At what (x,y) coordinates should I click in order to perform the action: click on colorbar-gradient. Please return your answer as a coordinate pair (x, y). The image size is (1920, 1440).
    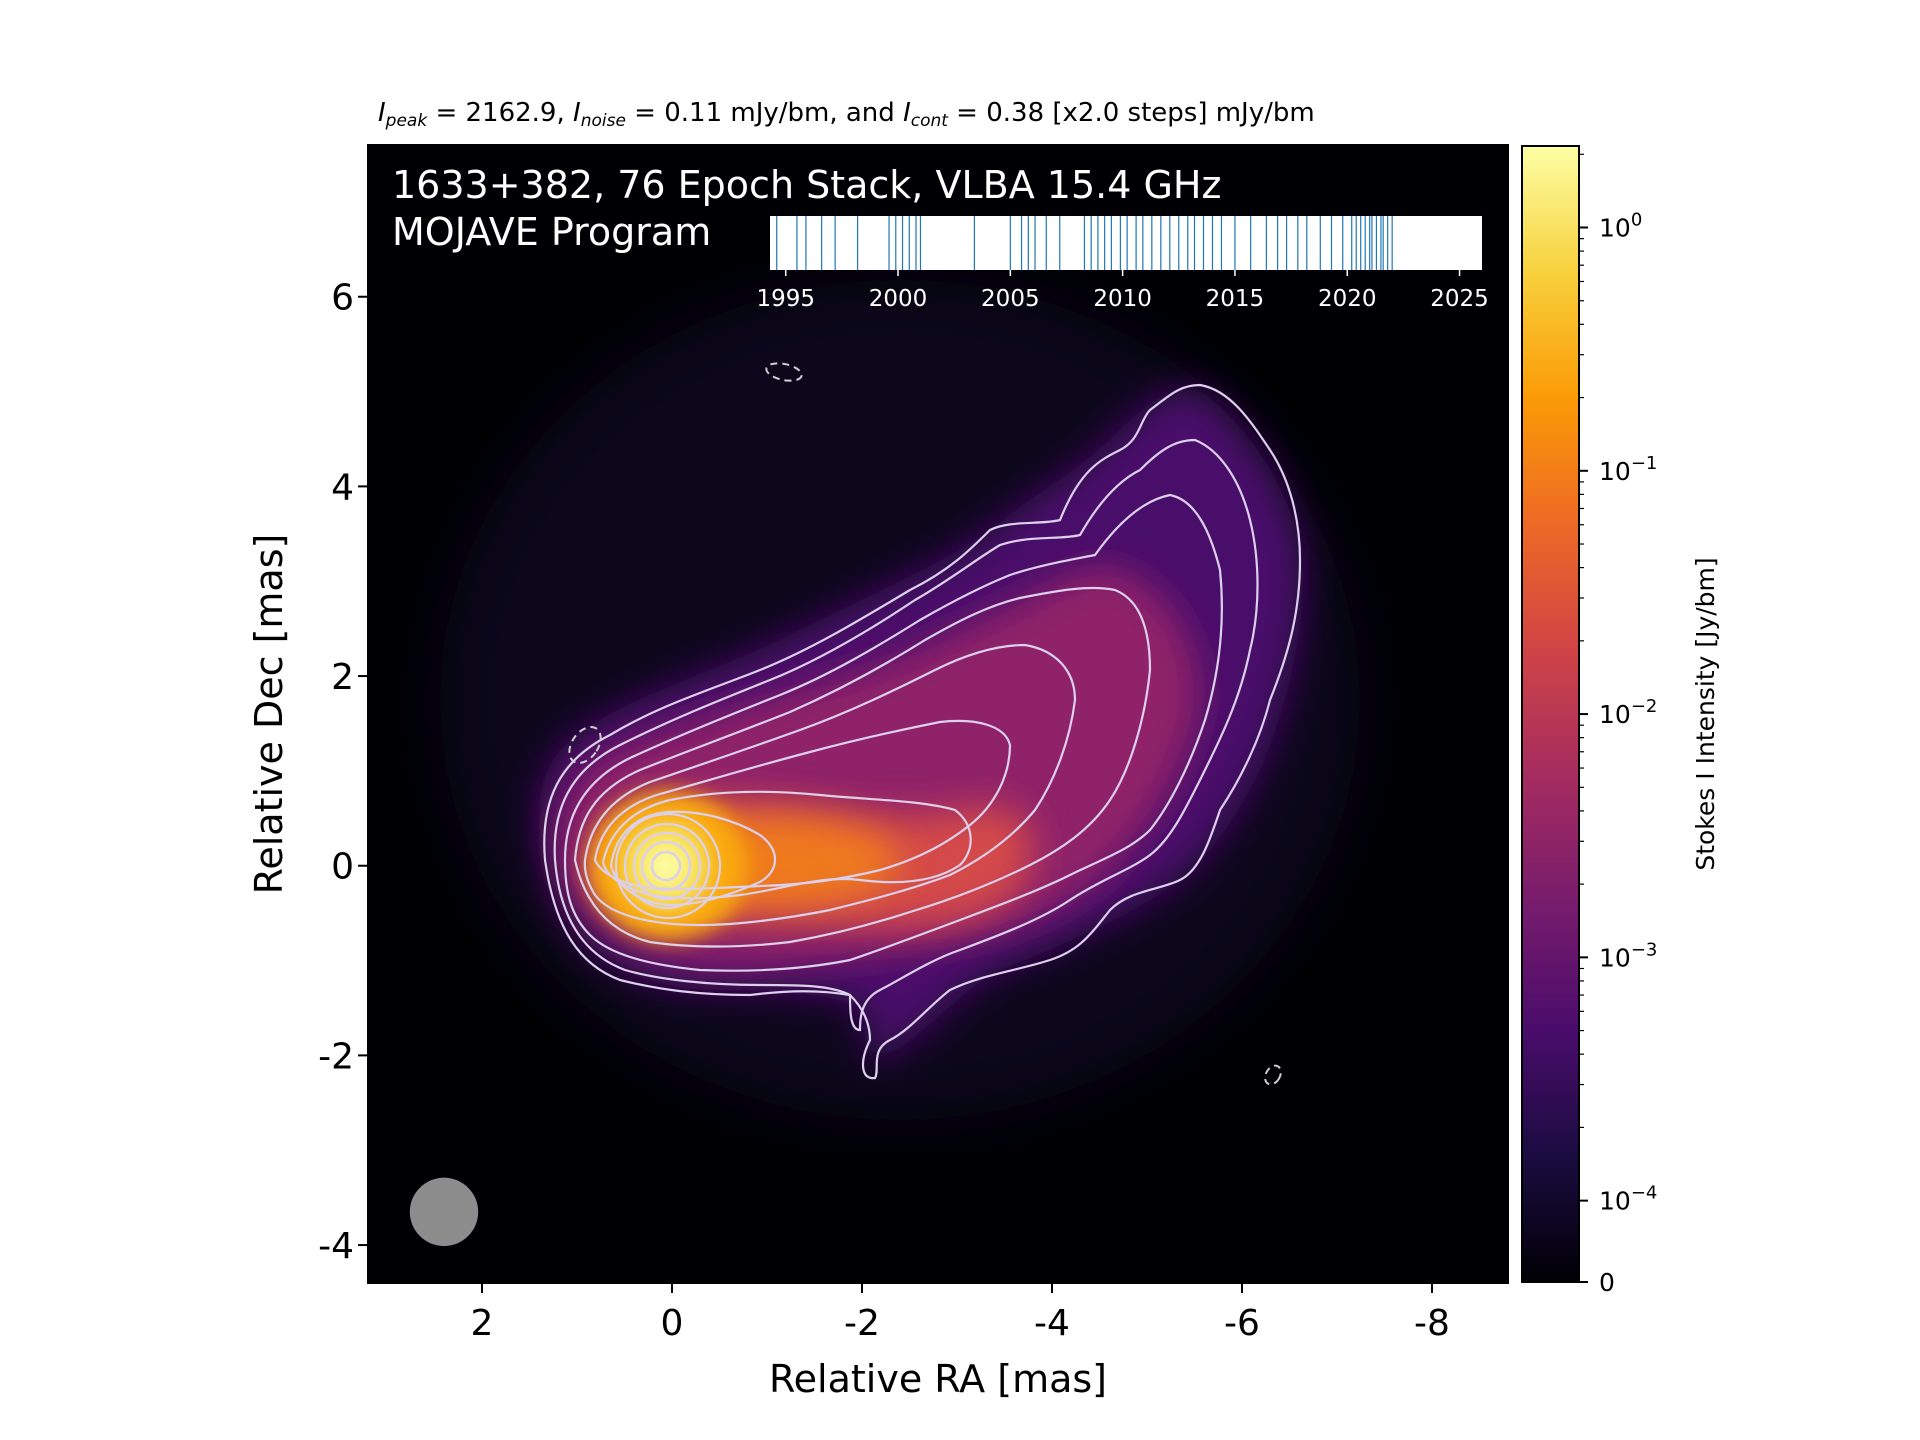
    Looking at the image, I should click on (1550, 714).